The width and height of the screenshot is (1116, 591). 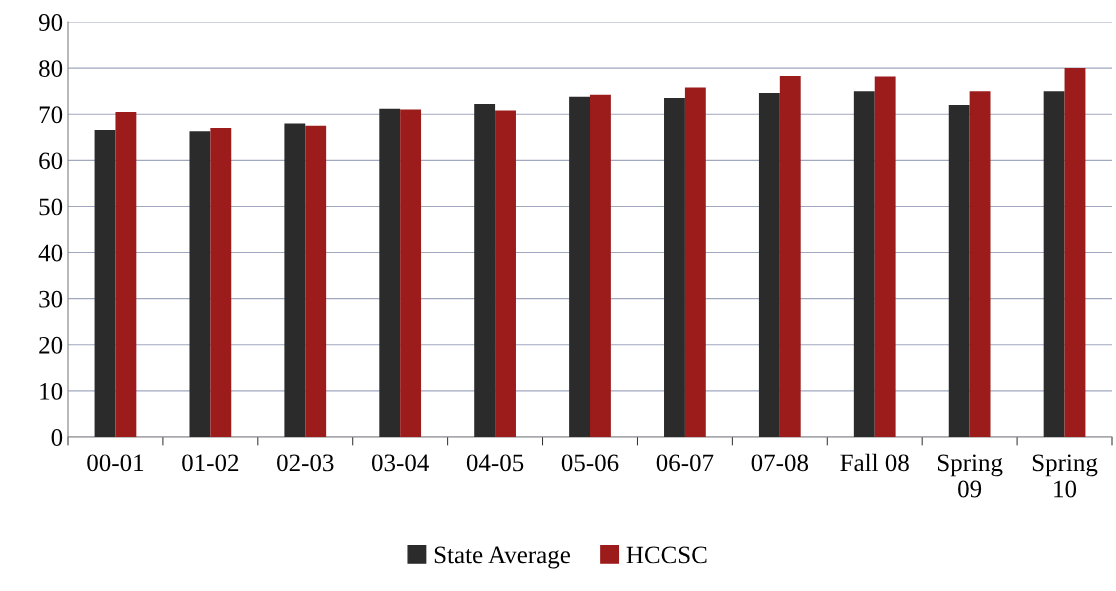 What do you see at coordinates (305, 463) in the screenshot?
I see `x-tick-label: 02-03` at bounding box center [305, 463].